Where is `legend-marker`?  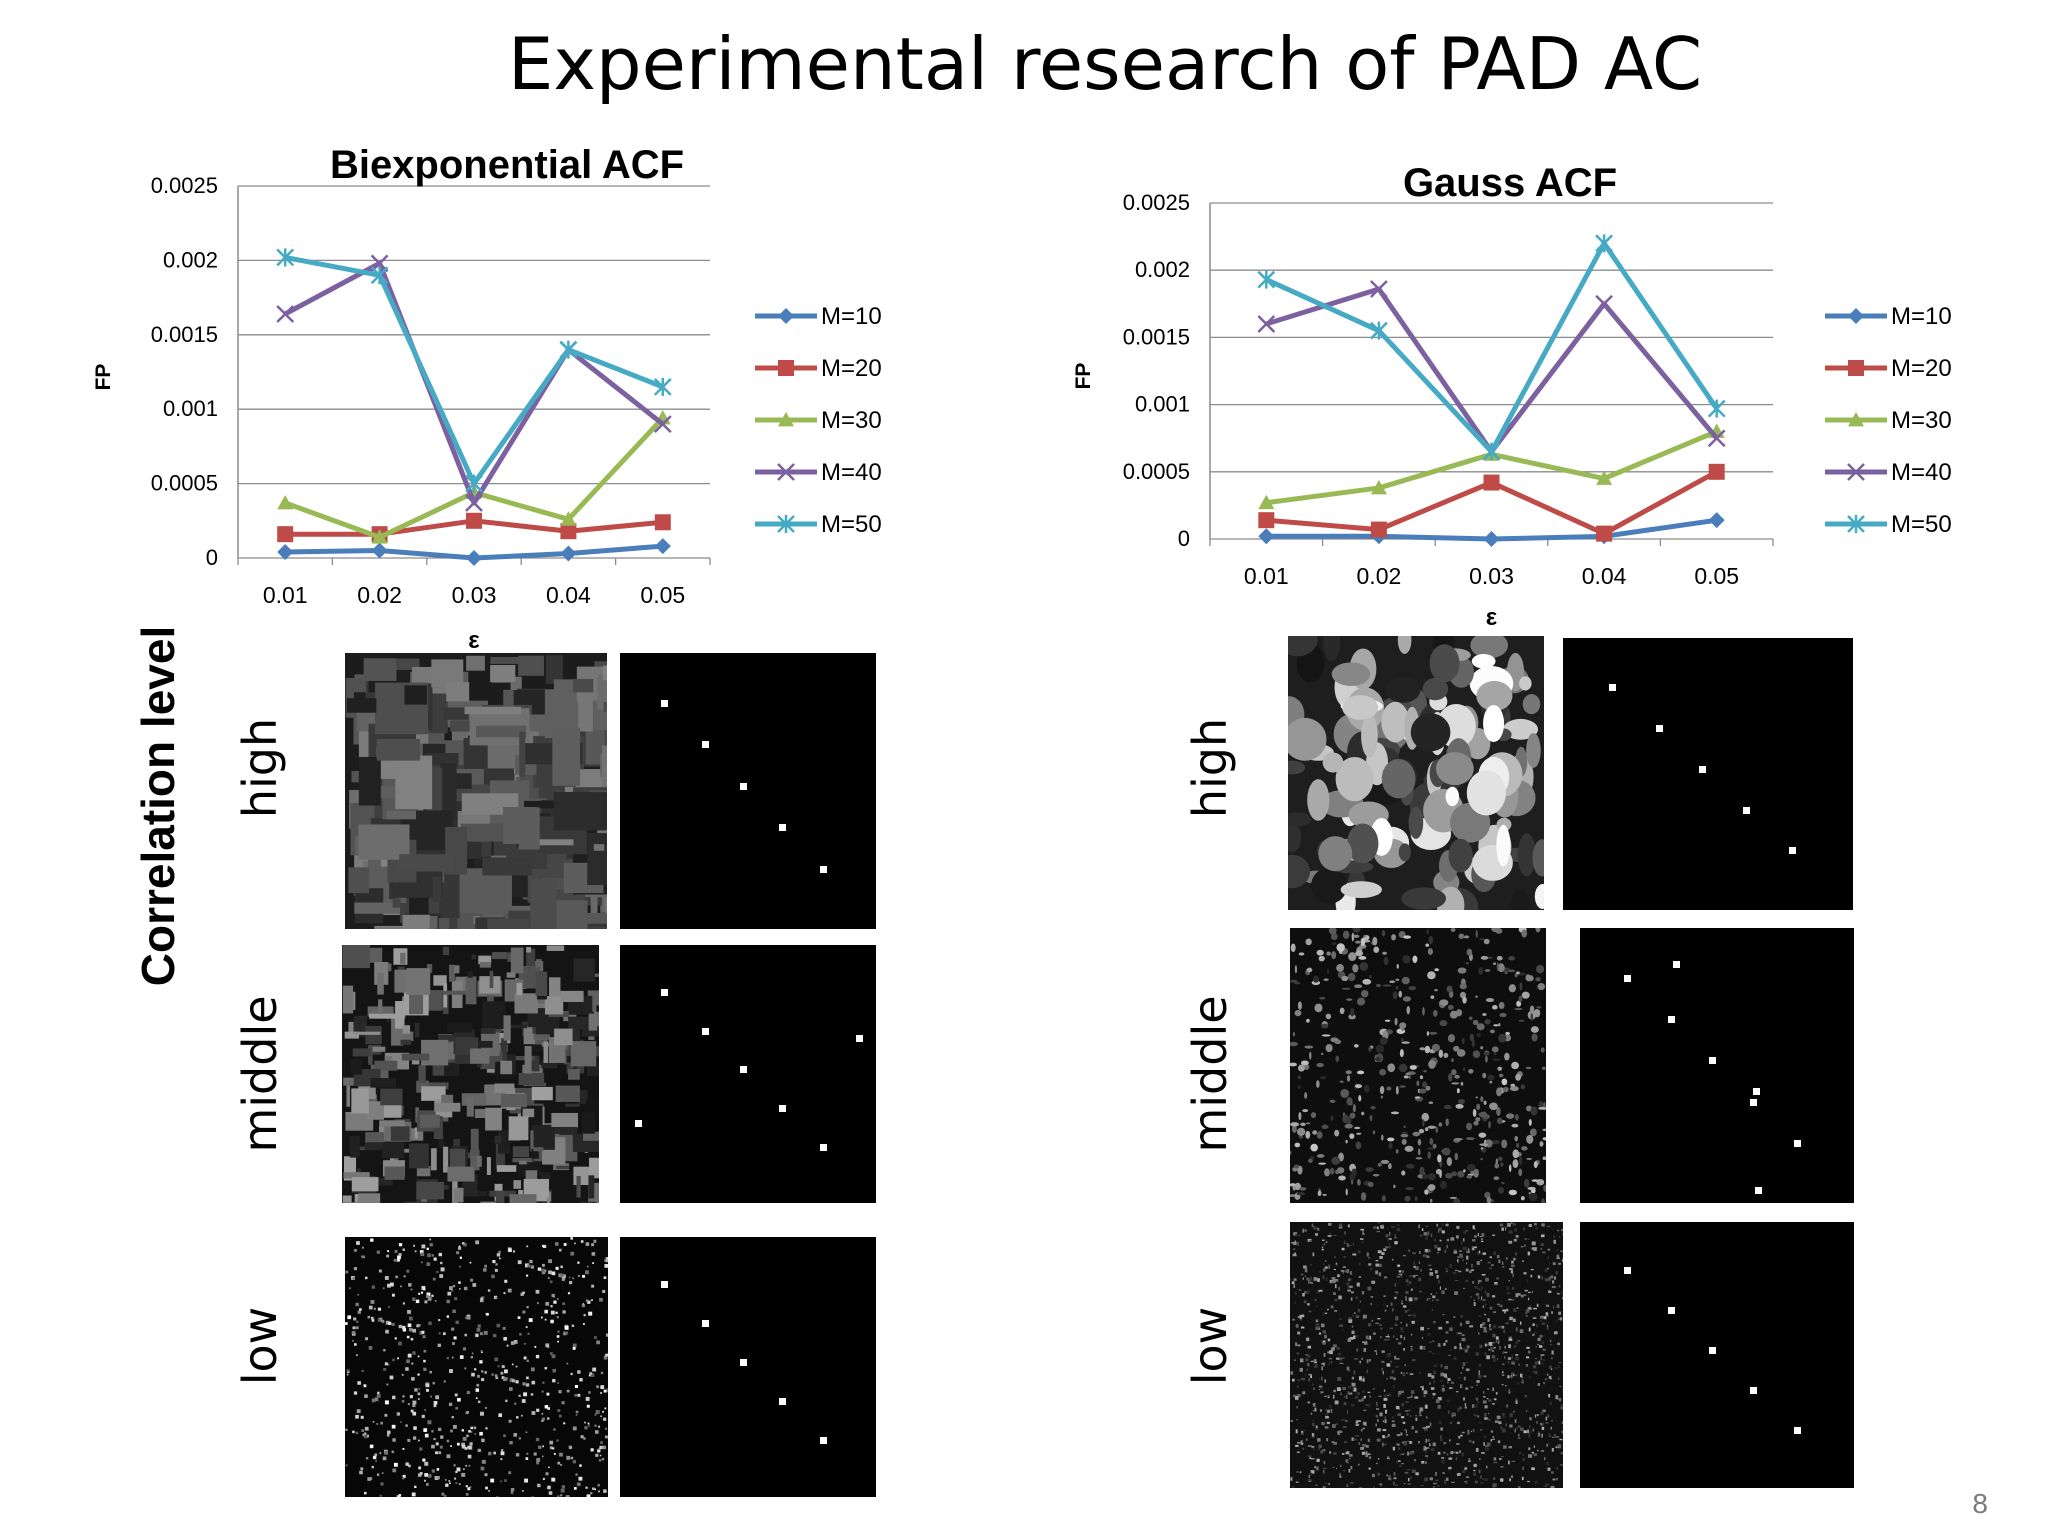 legend-marker is located at coordinates (1856, 524).